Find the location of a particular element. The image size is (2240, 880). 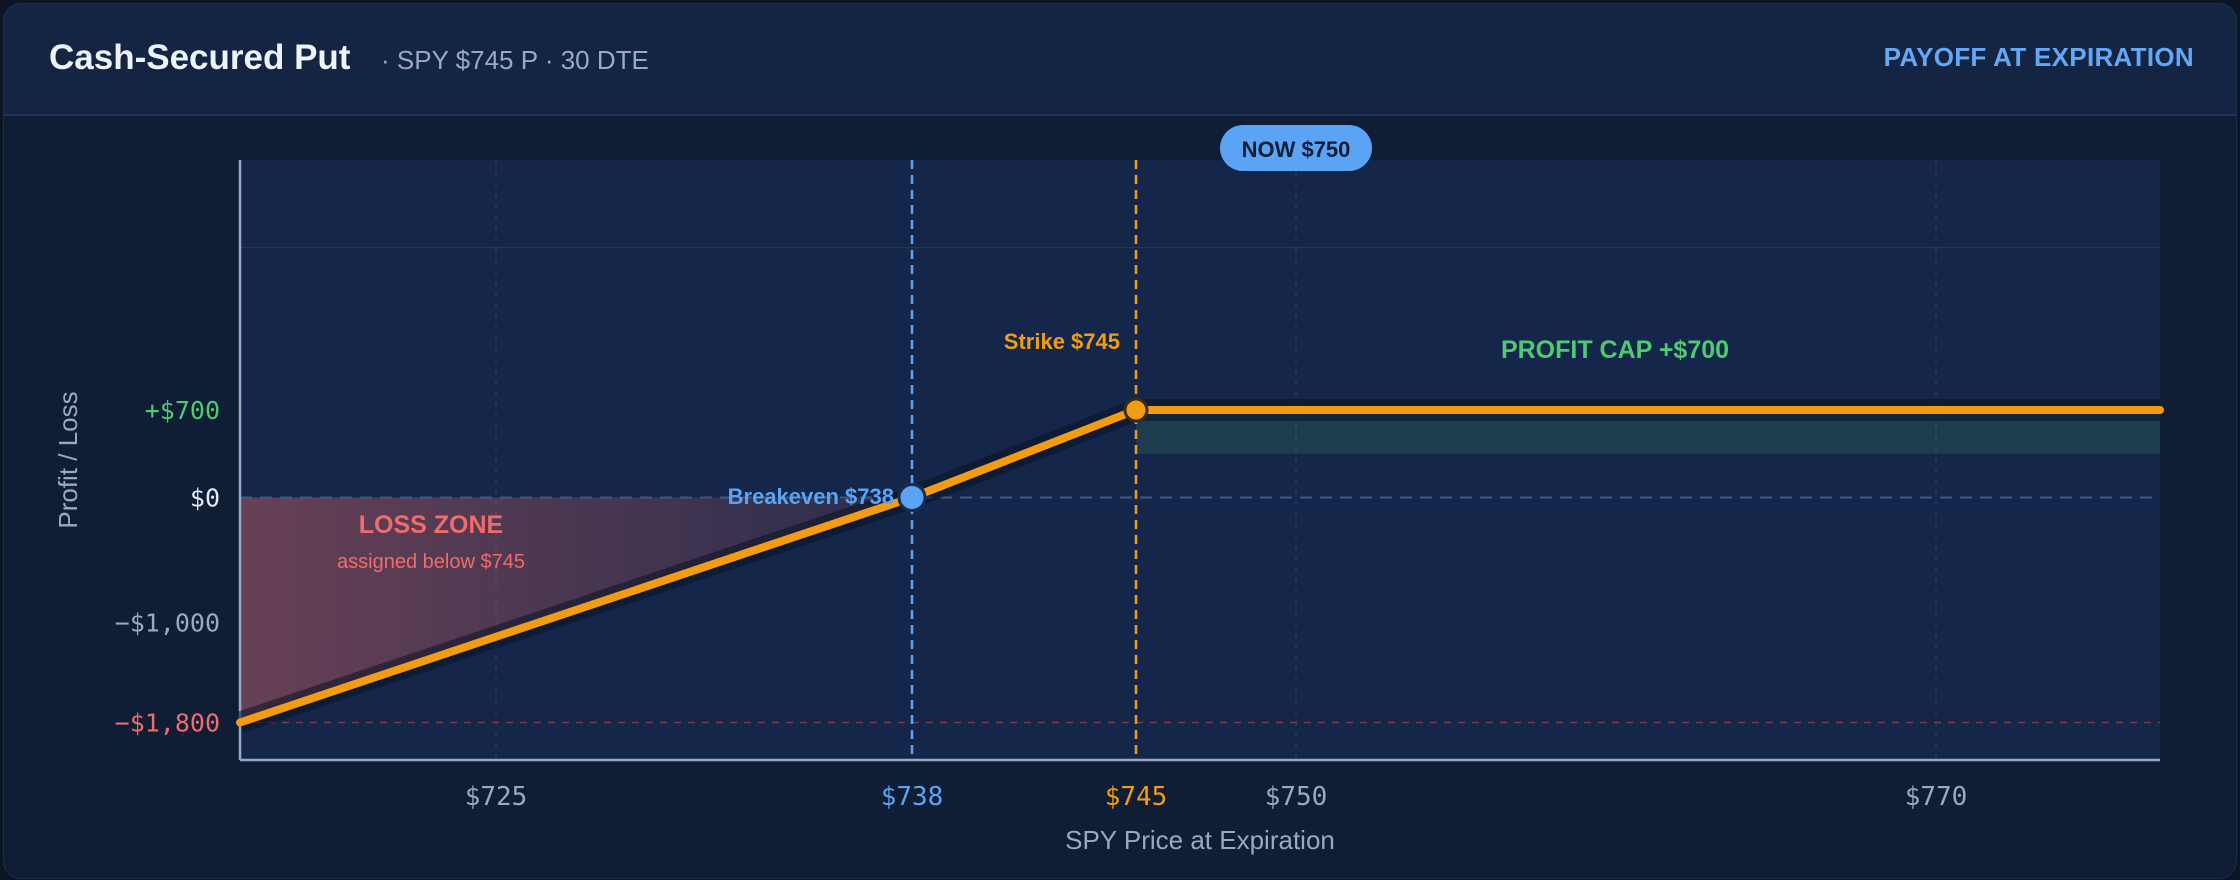

strike-point is located at coordinates (1136, 410).